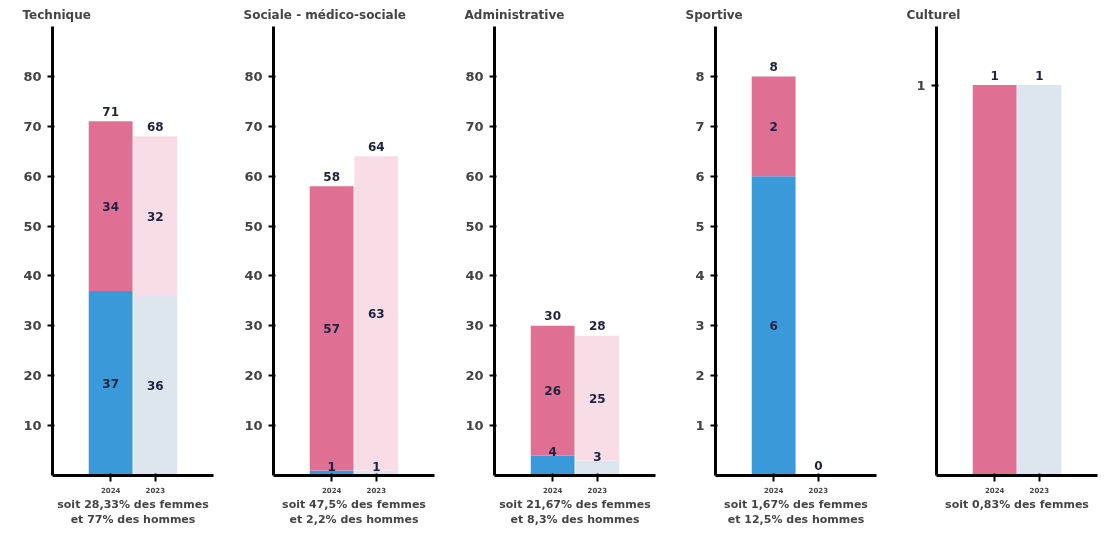  I want to click on data-label: 63, so click(376, 313).